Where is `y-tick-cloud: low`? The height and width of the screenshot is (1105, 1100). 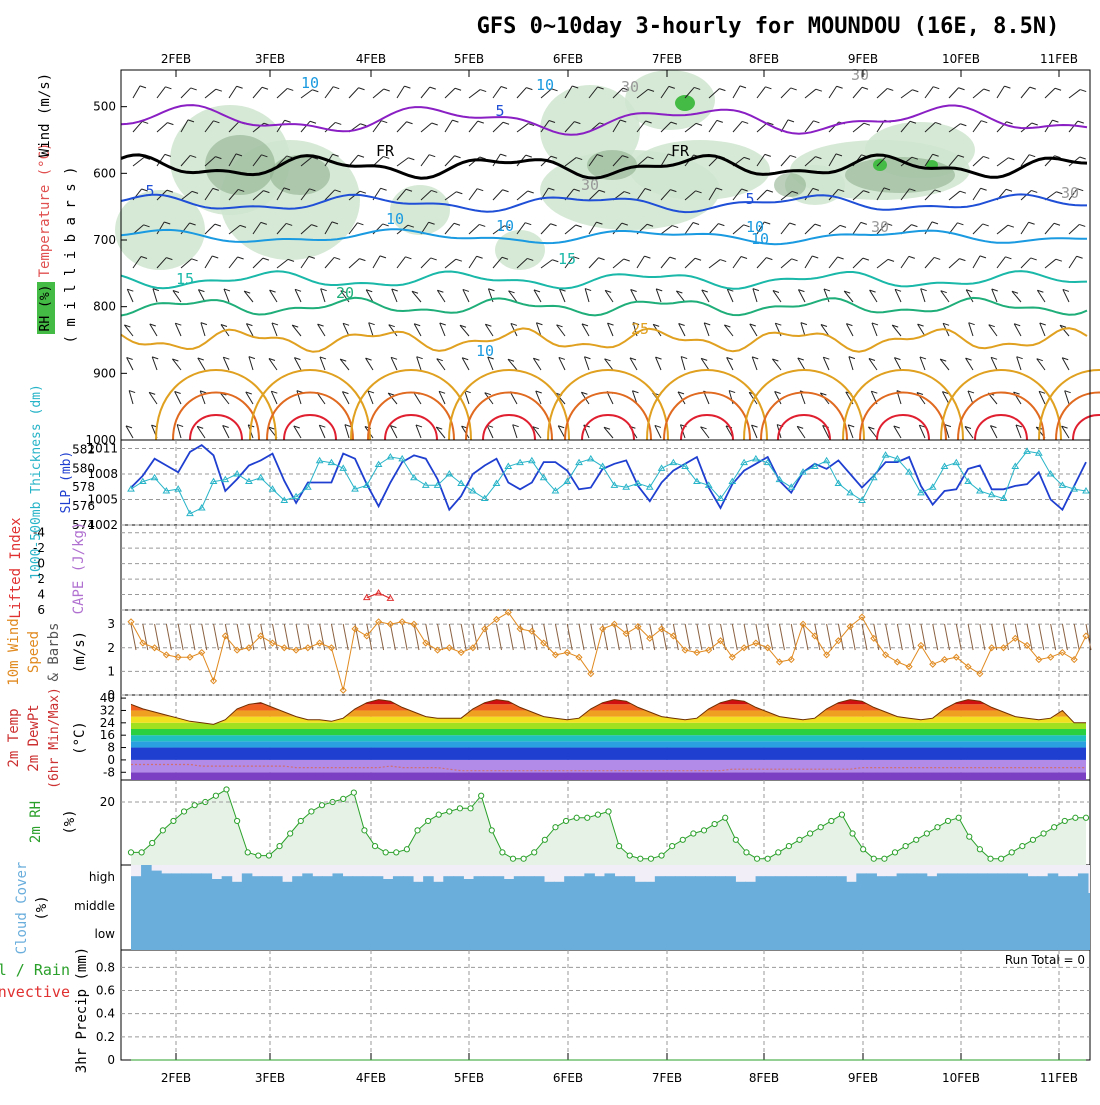 y-tick-cloud: low is located at coordinates (105, 934).